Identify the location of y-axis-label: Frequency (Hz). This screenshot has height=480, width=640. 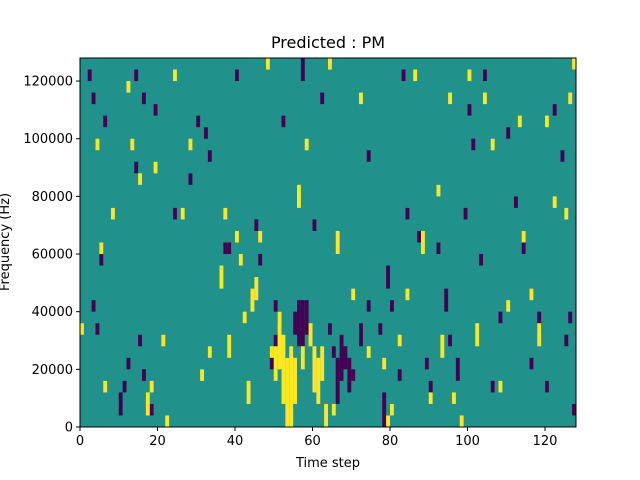
(6, 242).